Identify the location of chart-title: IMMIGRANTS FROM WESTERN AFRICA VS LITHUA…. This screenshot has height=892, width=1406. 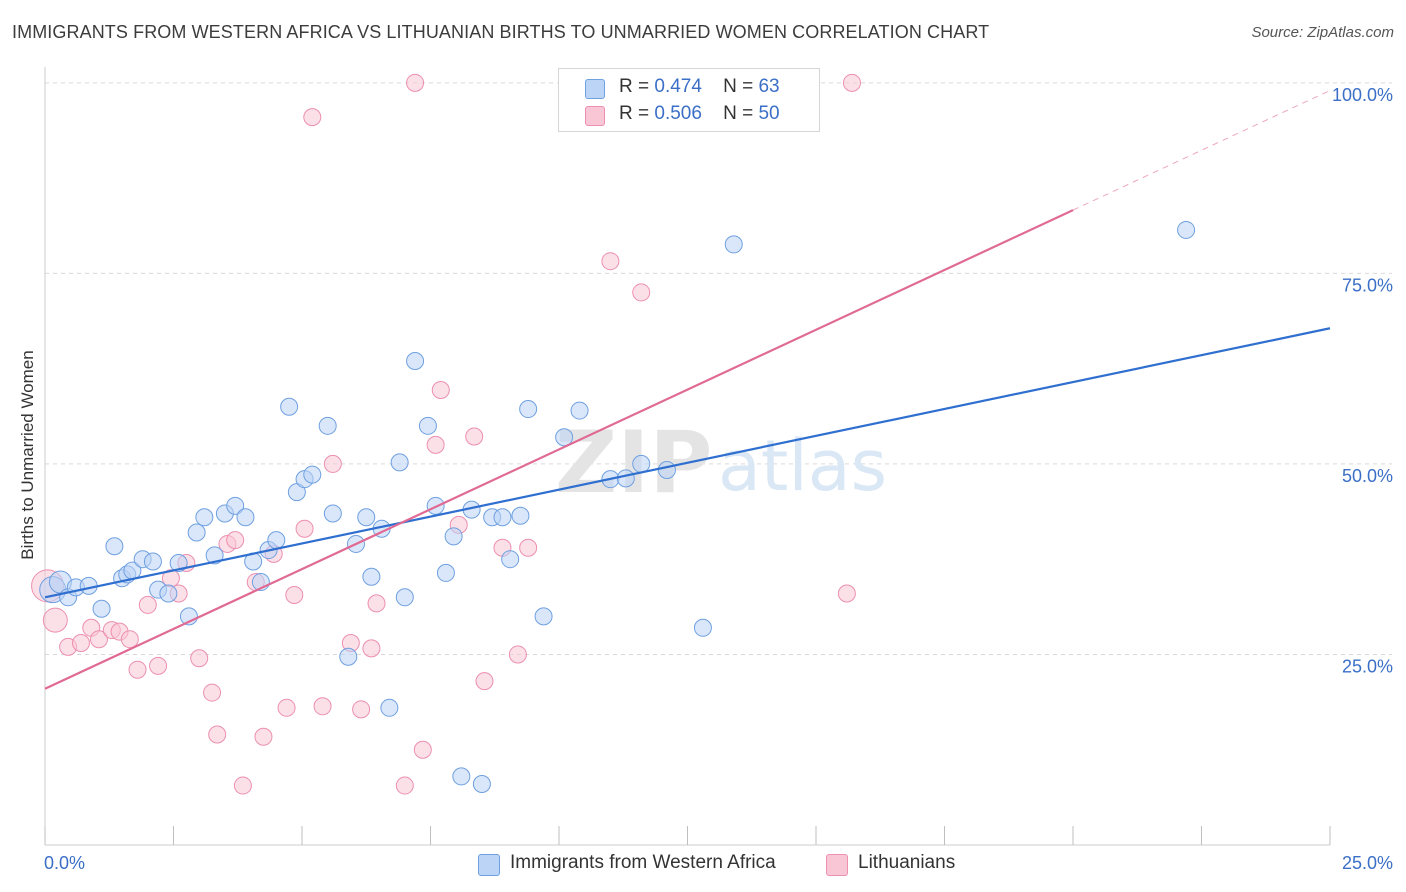
(501, 32).